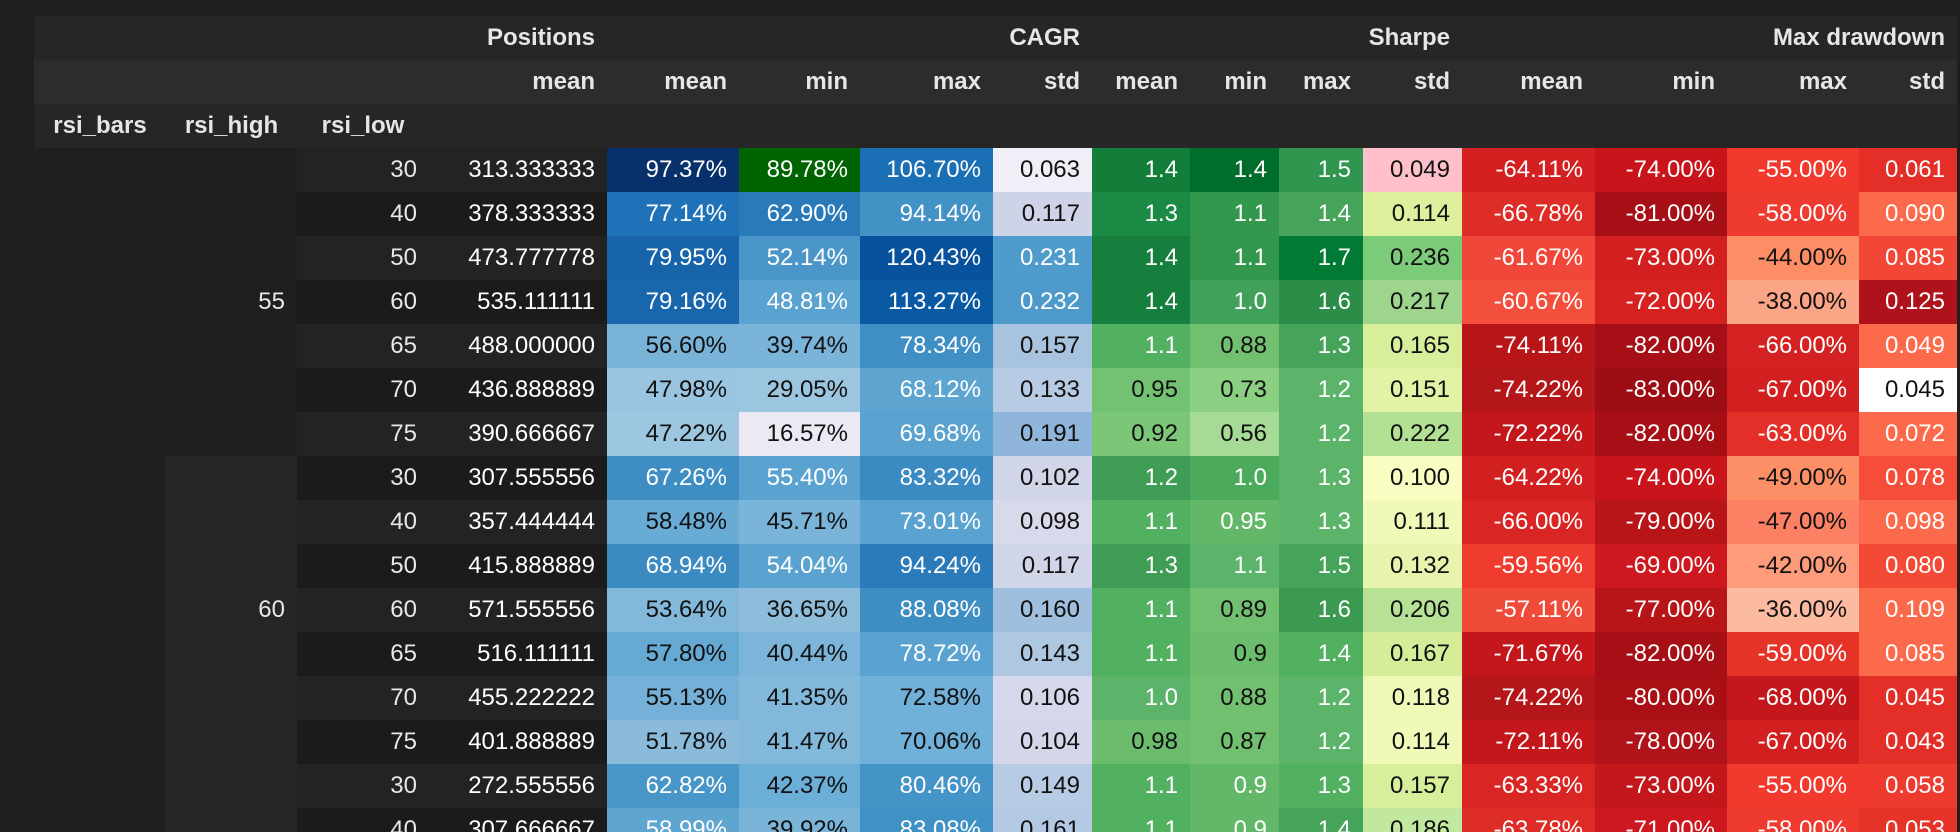  I want to click on table-cell: 73.01%, so click(926, 522).